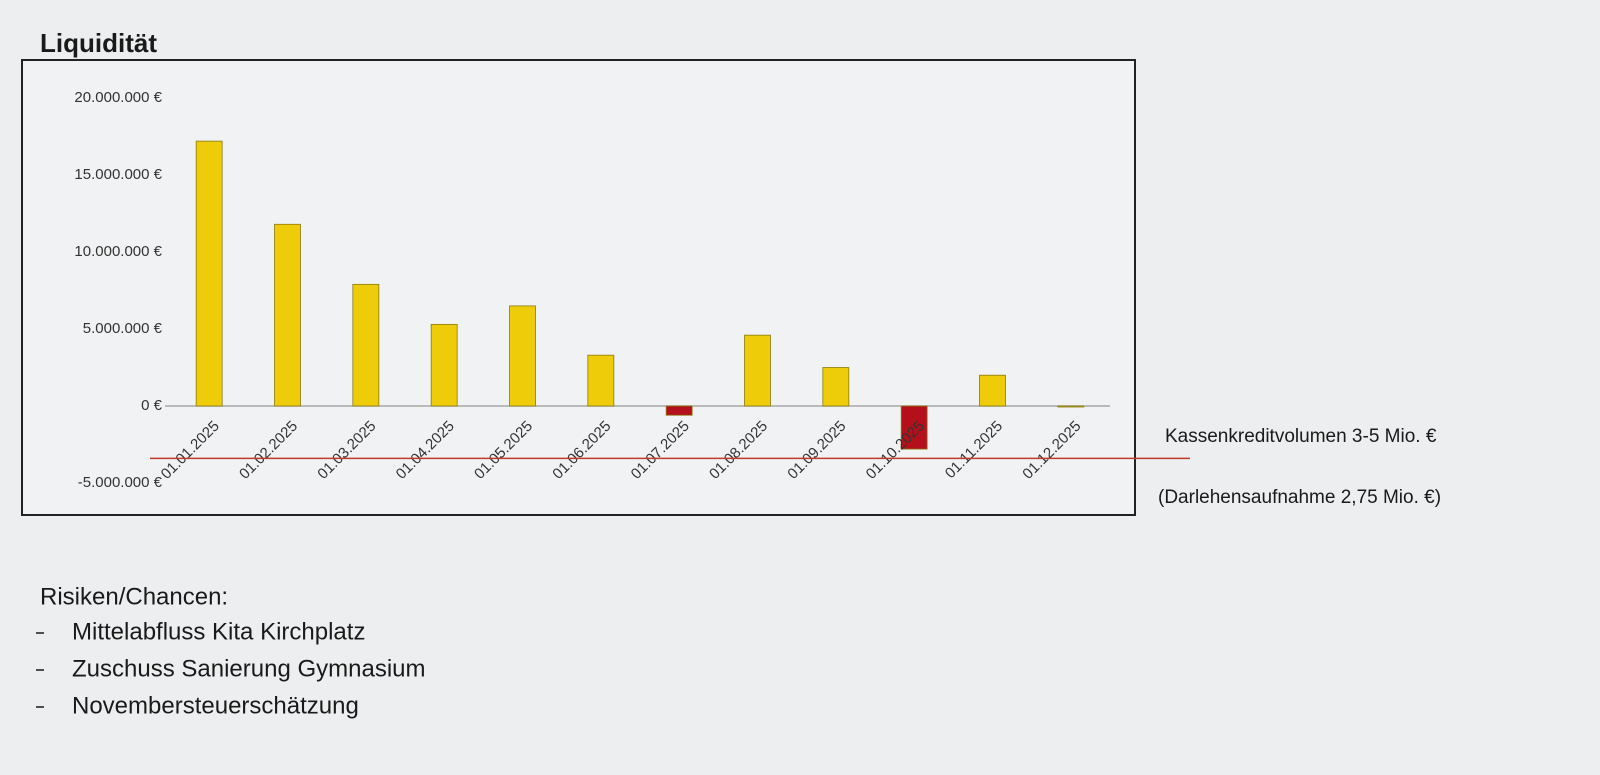 The height and width of the screenshot is (775, 1600). What do you see at coordinates (218, 631) in the screenshot?
I see `note-item: Mittelabfluss Kita Kirchplatz` at bounding box center [218, 631].